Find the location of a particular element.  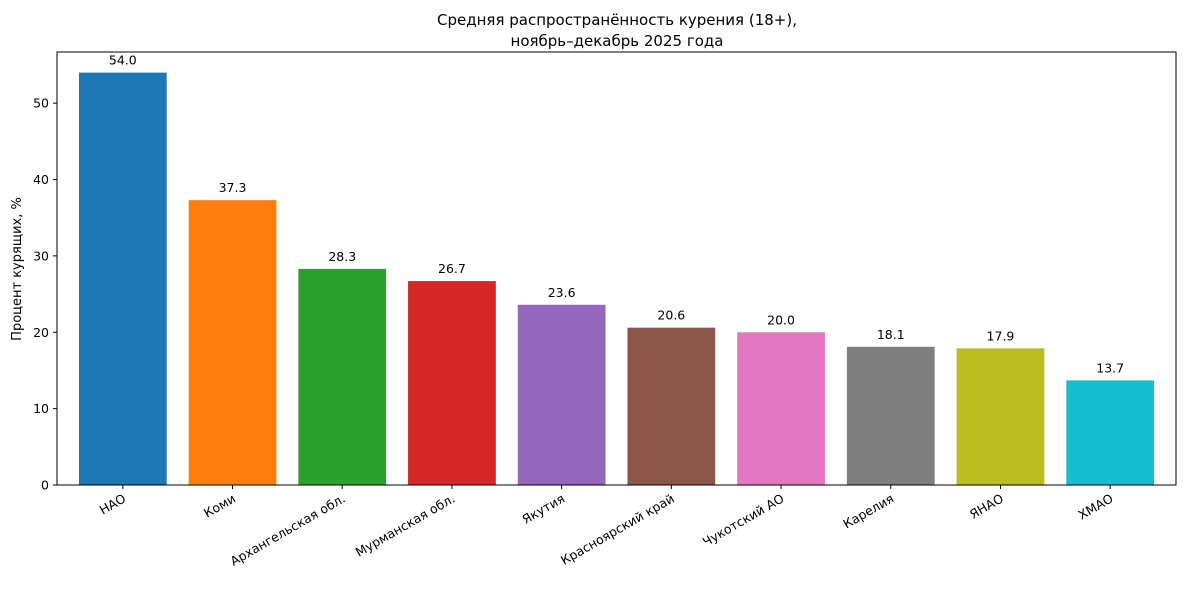

x-tick-label-5: Якутия is located at coordinates (543, 509).